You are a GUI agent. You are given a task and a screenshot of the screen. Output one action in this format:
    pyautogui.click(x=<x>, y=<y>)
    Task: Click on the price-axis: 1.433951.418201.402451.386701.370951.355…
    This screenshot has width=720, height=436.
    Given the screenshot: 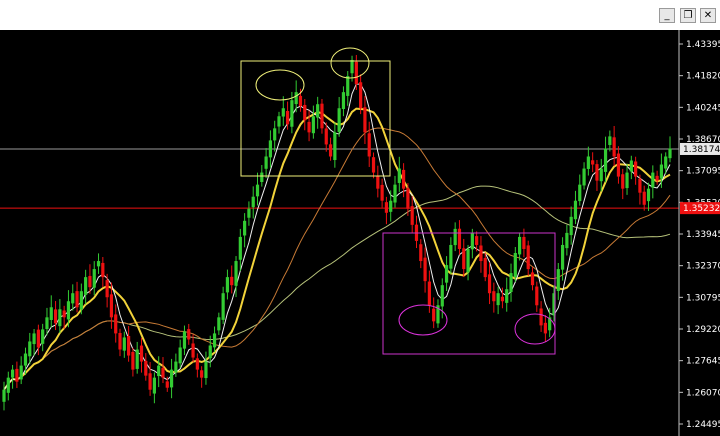 What is the action you would take?
    pyautogui.click(x=699, y=235)
    